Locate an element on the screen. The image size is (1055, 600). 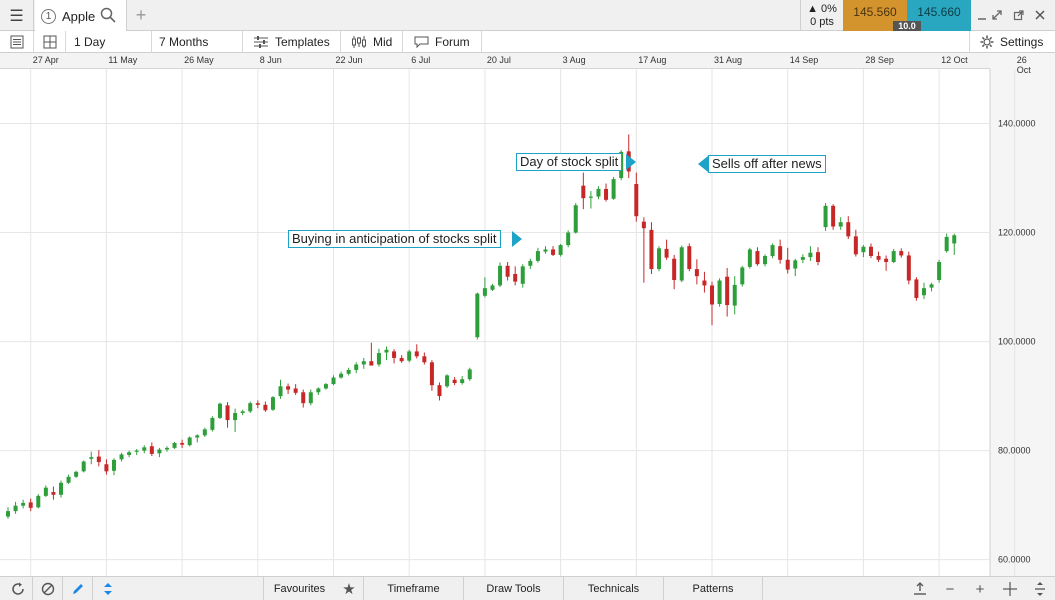
patterns-button: Patterns is located at coordinates (713, 588).